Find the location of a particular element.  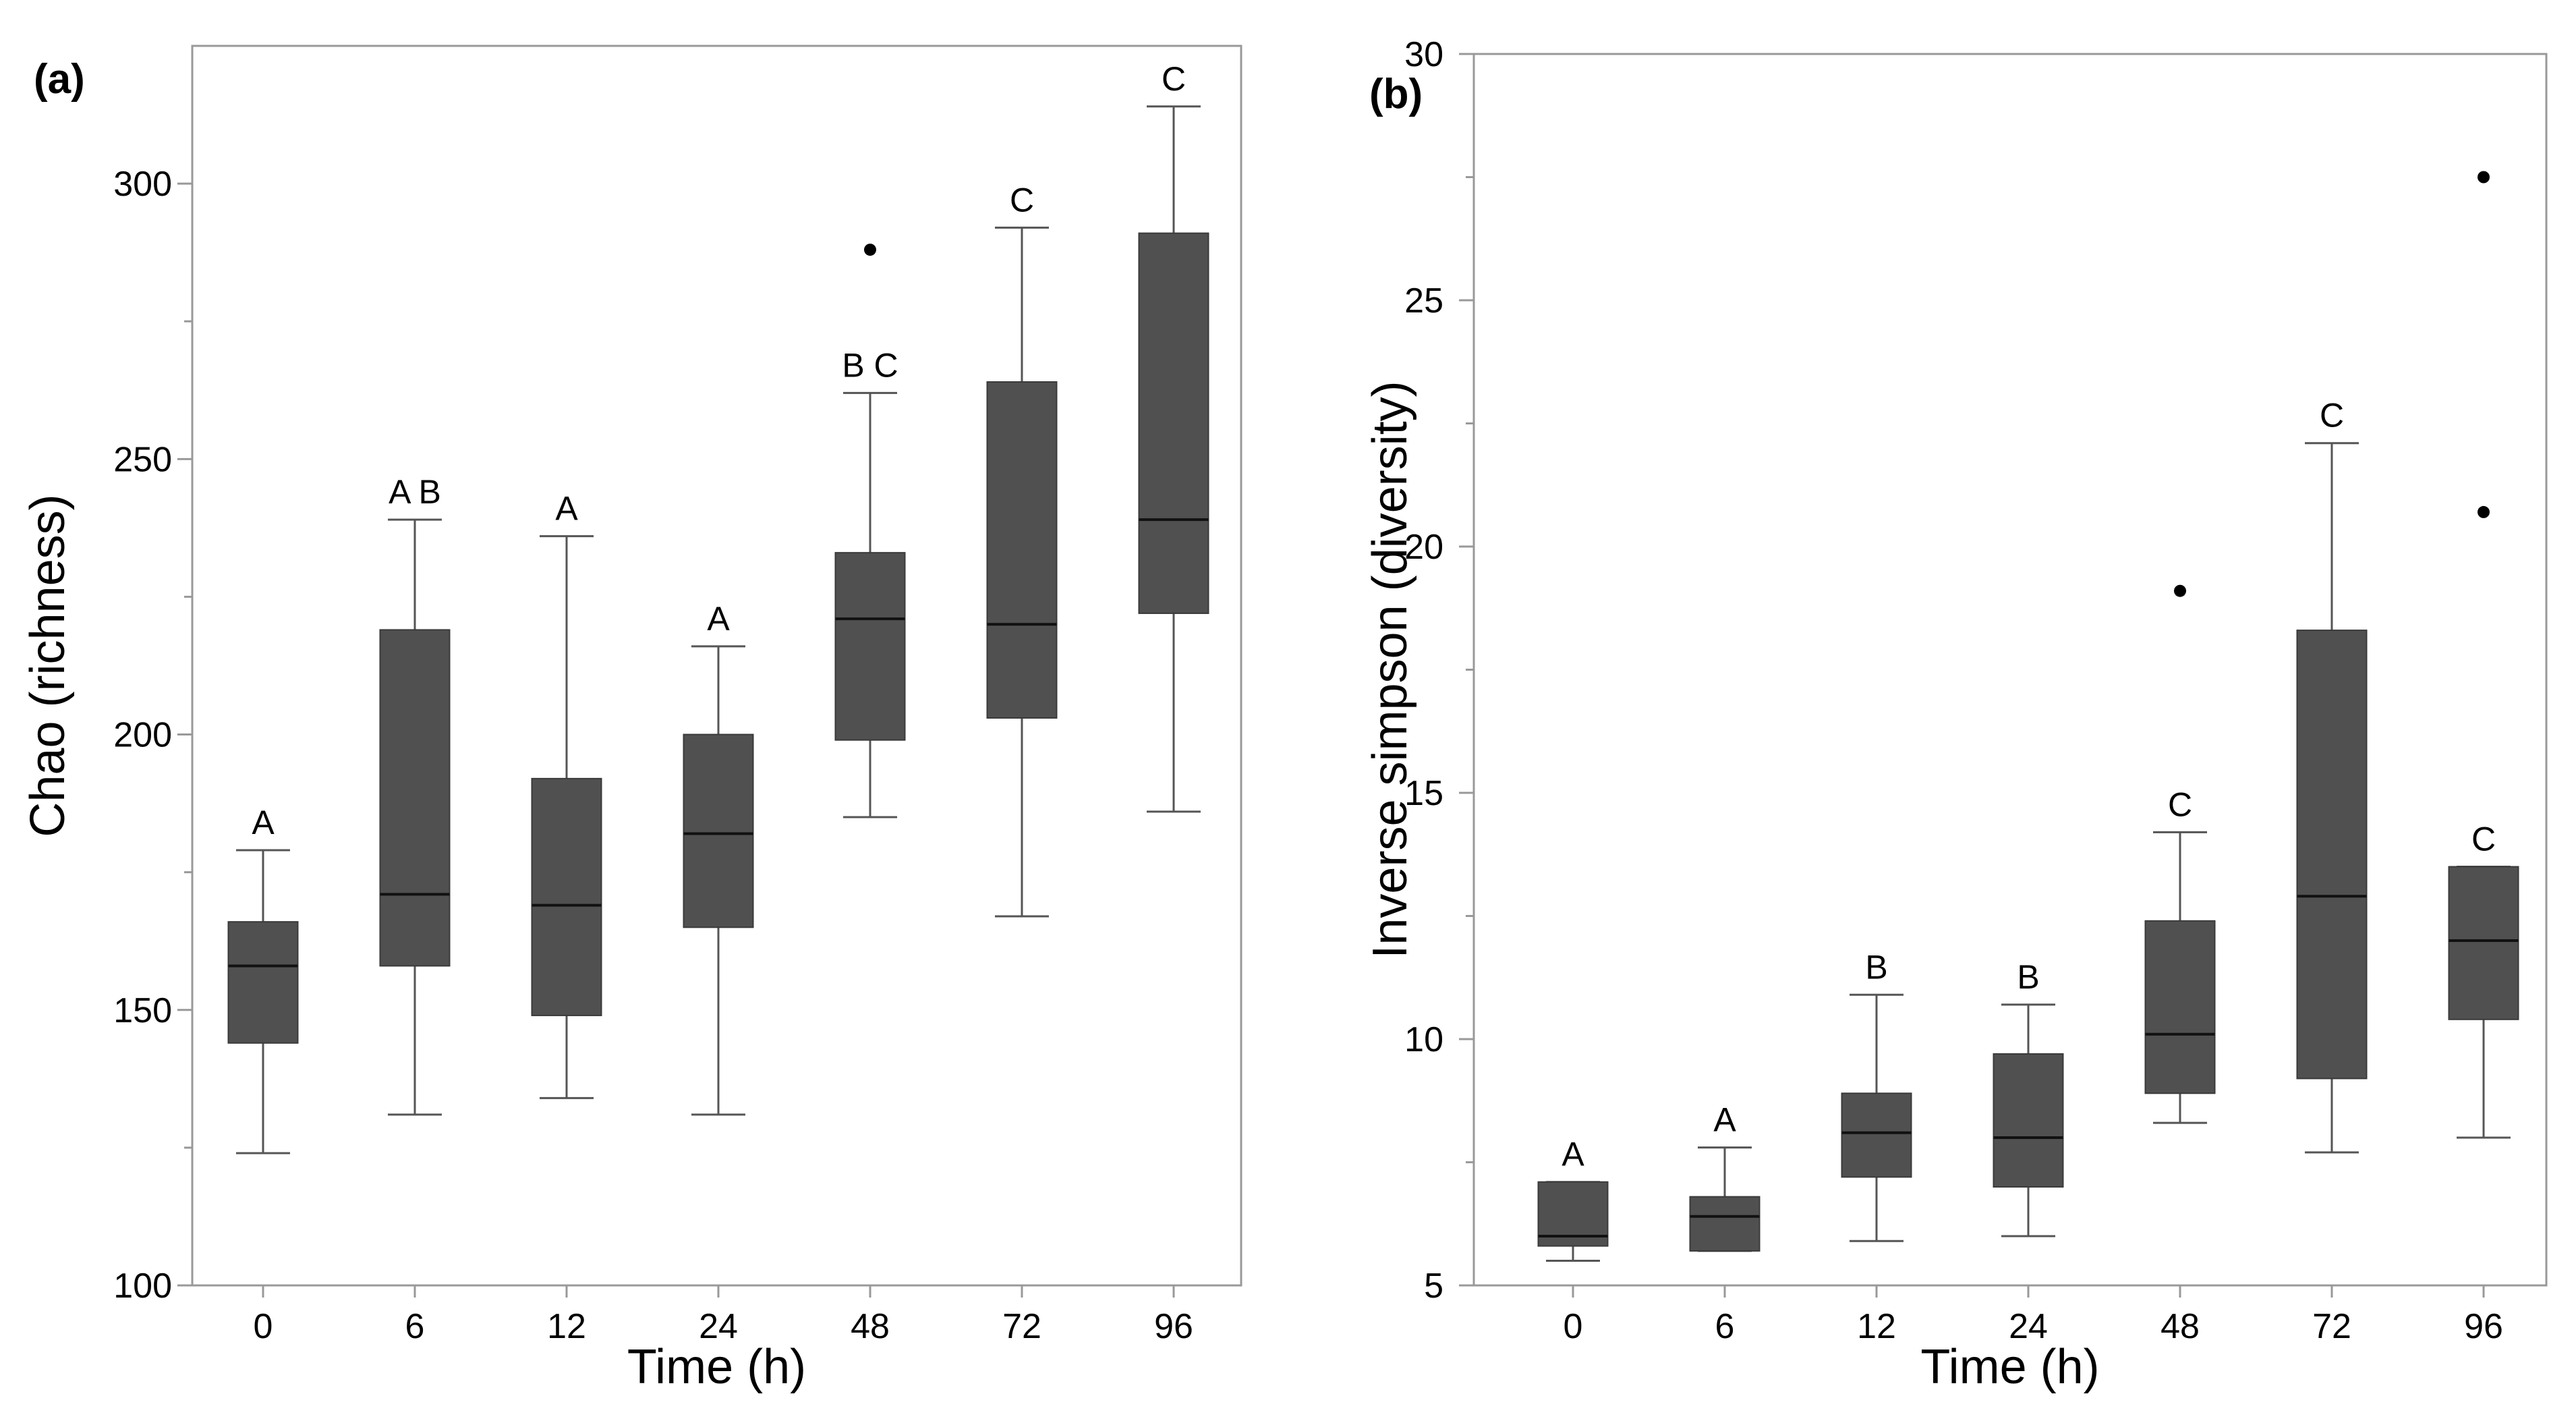

significance-letter: B C is located at coordinates (870, 365).